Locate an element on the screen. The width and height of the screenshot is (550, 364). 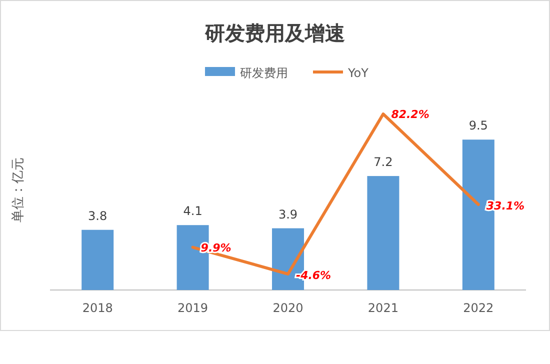
x-tick-label: 2022 is located at coordinates (478, 308).